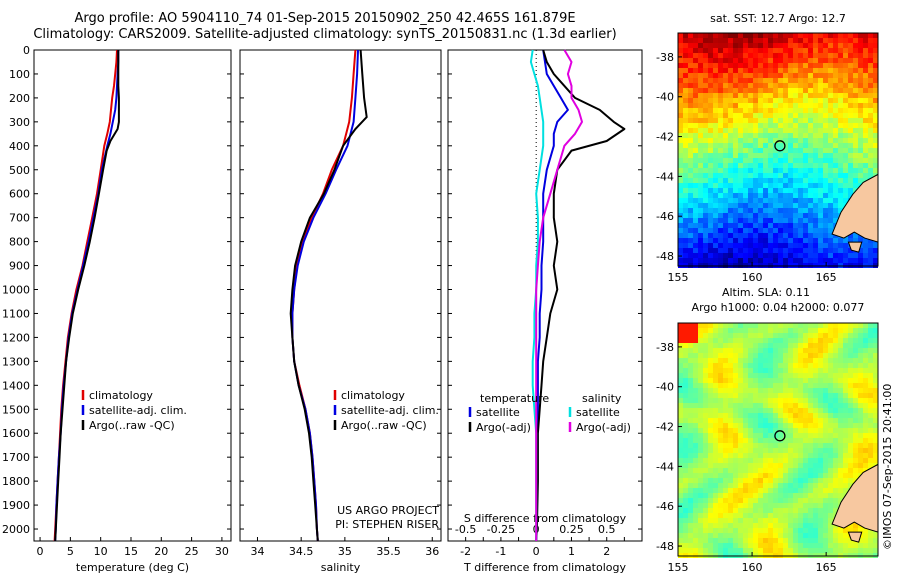 The image size is (900, 580). Describe the element at coordinates (26, 50) in the screenshot. I see `y-tick-label: 0` at that location.